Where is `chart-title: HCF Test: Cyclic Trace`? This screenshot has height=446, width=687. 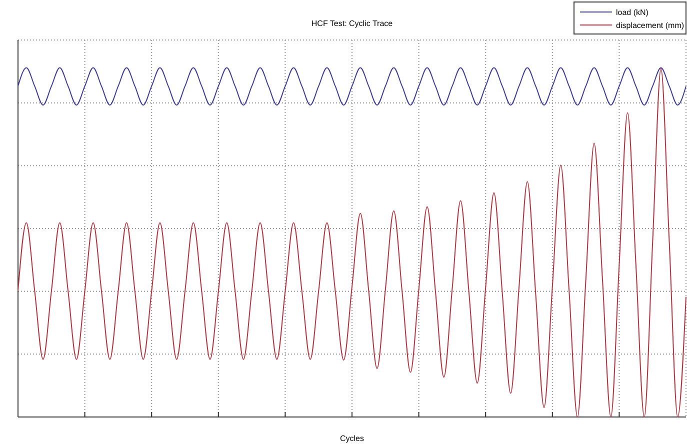
chart-title: HCF Test: Cyclic Trace is located at coordinates (352, 23).